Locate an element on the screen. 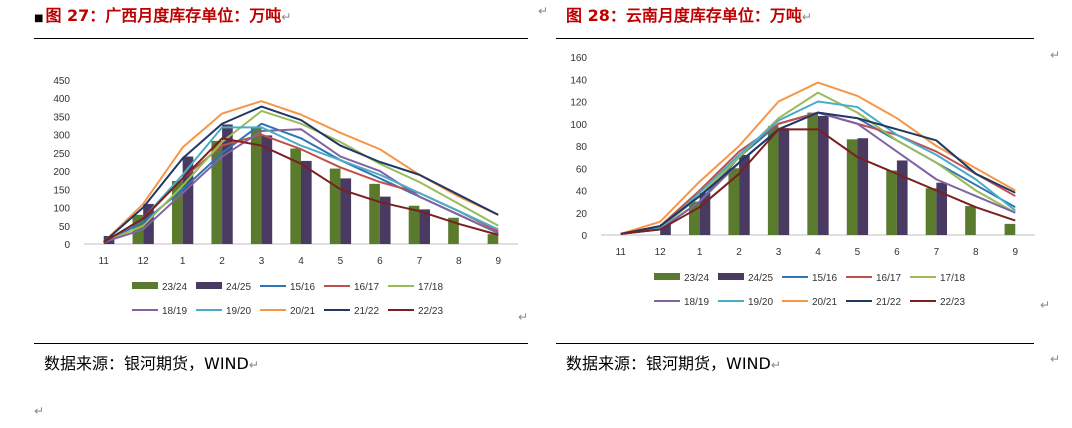  y-tick-label: 140 is located at coordinates (578, 80).